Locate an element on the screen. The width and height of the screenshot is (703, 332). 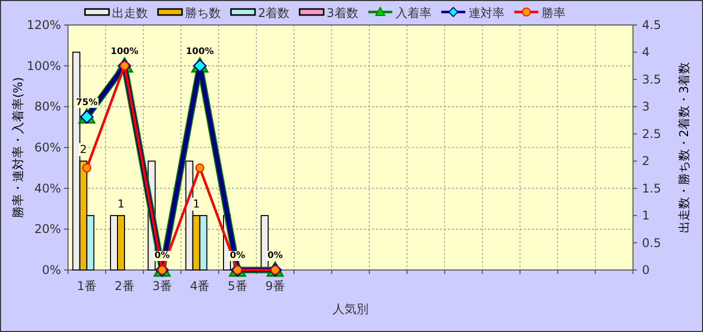
y2-tick-label: 1 is located at coordinates (646, 215).